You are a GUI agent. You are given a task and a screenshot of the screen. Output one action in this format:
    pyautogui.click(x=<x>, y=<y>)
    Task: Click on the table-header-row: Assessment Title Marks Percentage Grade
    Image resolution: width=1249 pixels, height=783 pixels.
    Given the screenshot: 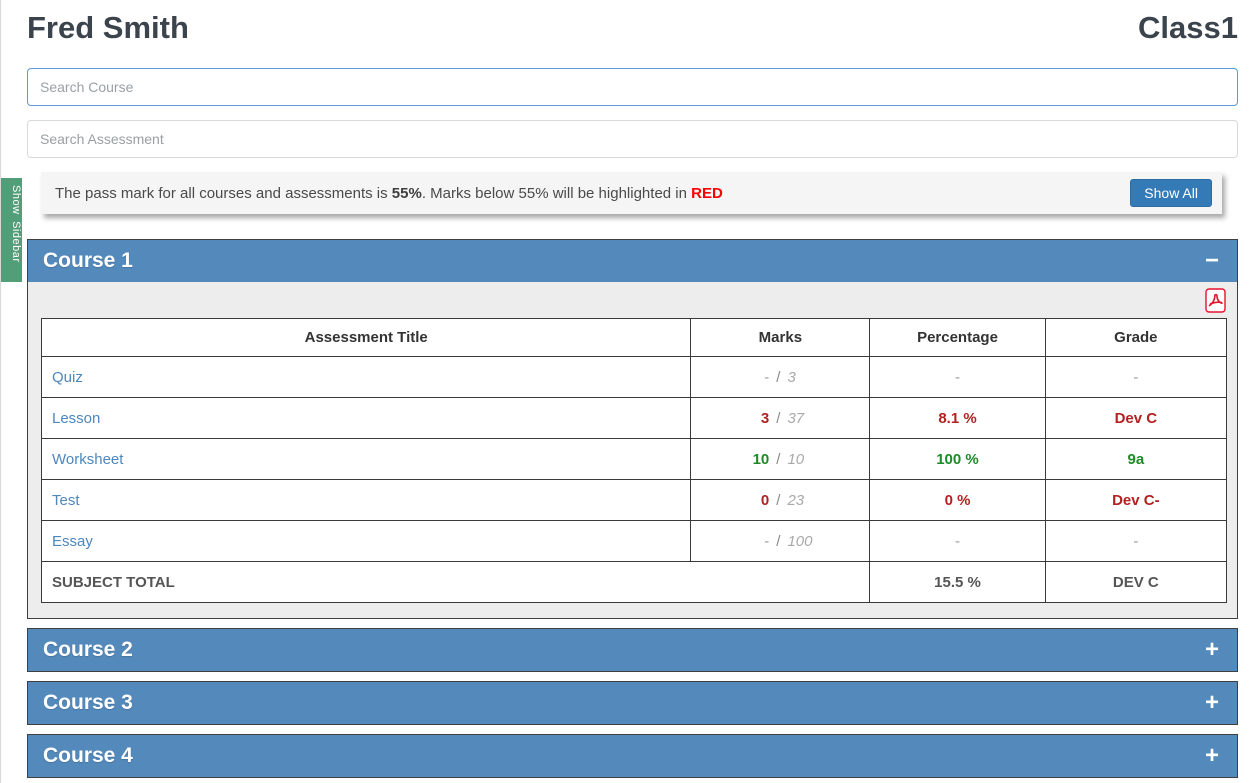 What is the action you would take?
    pyautogui.click(x=634, y=337)
    